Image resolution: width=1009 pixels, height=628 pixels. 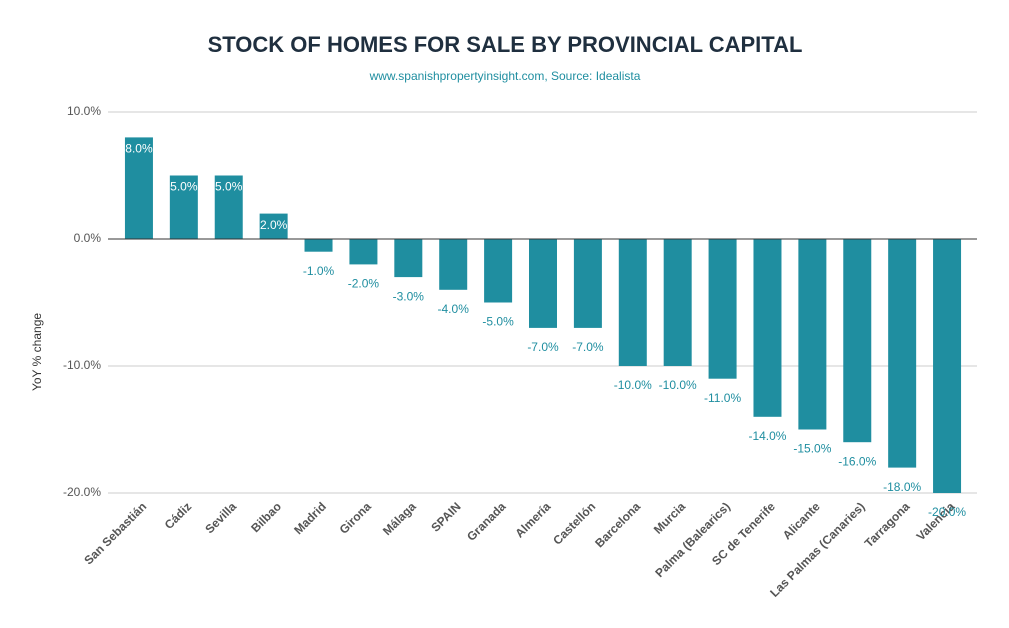 What do you see at coordinates (902, 487) in the screenshot?
I see `data-label: -18.0%` at bounding box center [902, 487].